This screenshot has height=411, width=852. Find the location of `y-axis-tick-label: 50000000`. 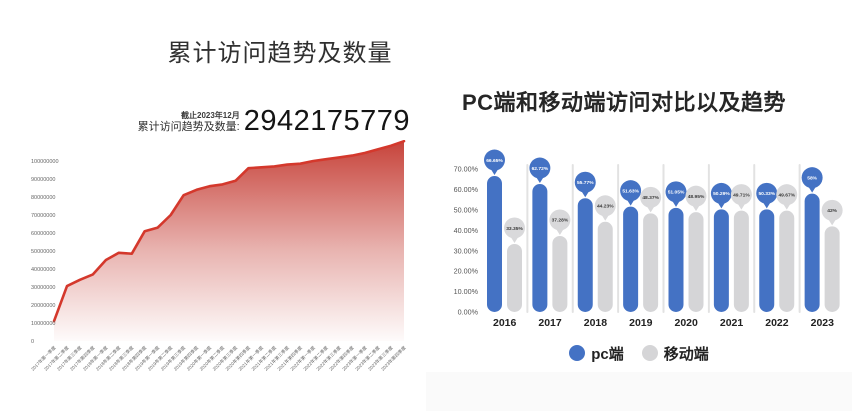

y-axis-tick-label: 50000000 is located at coordinates (43, 252).